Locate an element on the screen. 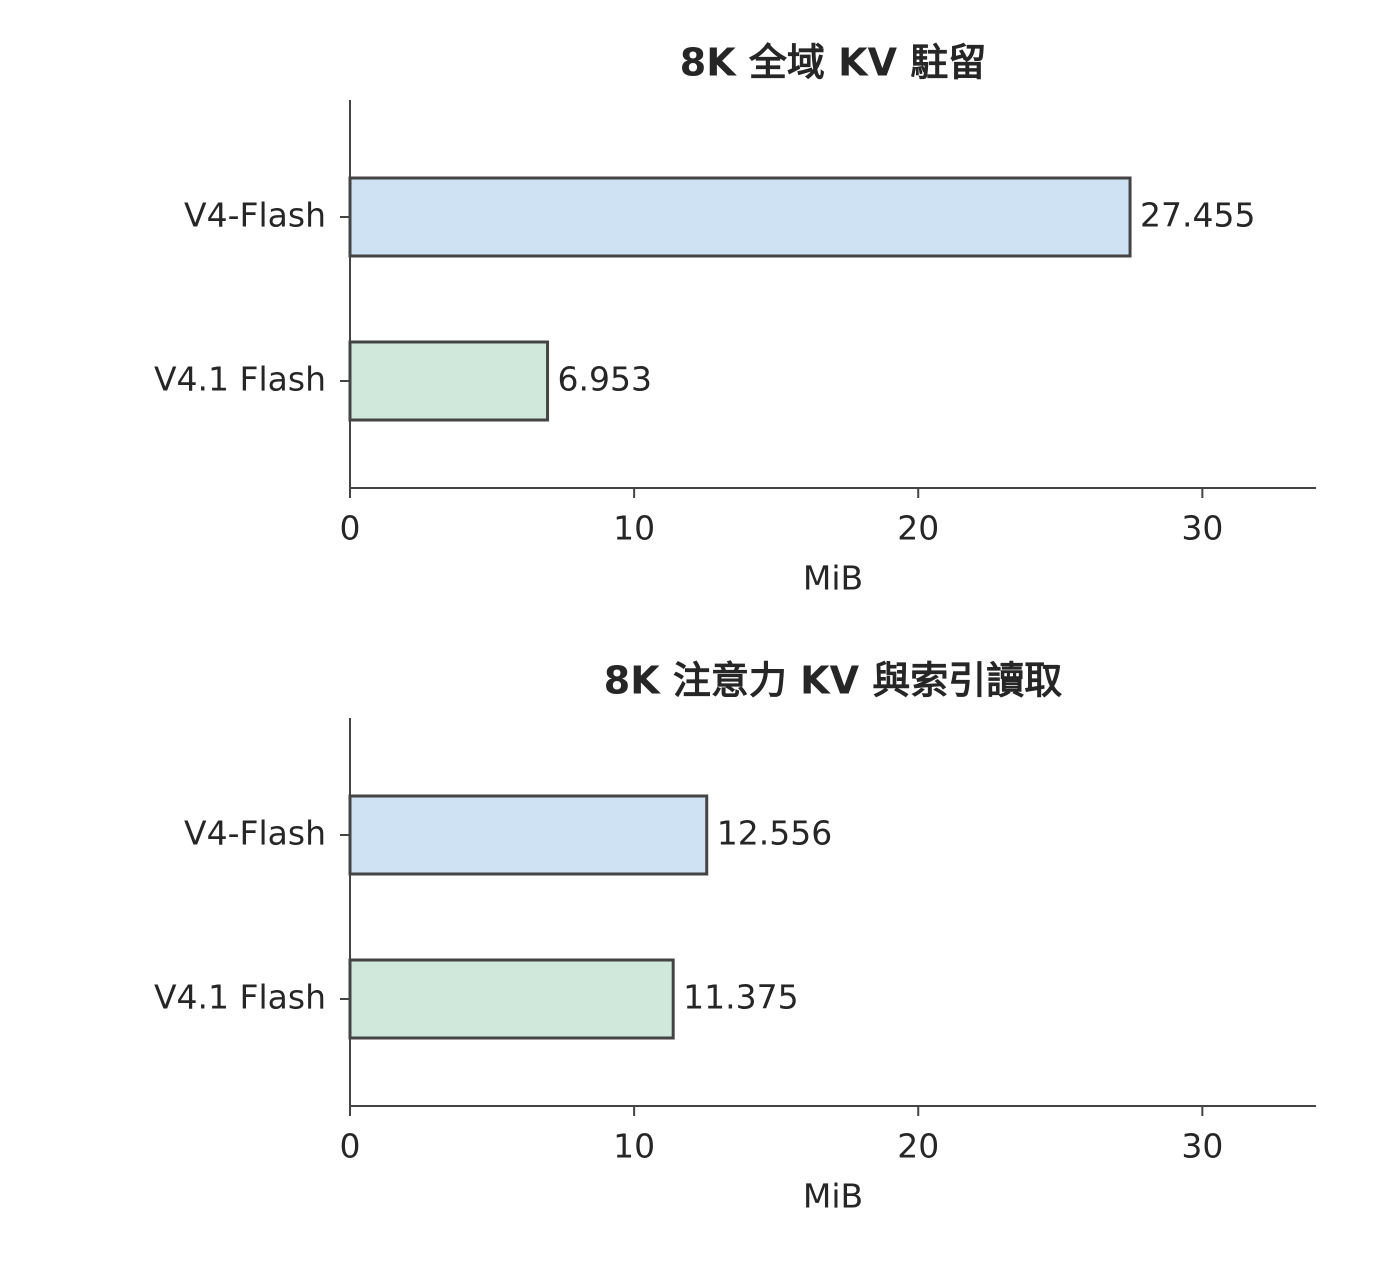 The height and width of the screenshot is (1272, 1400). value-label: 11.375 is located at coordinates (740, 997).